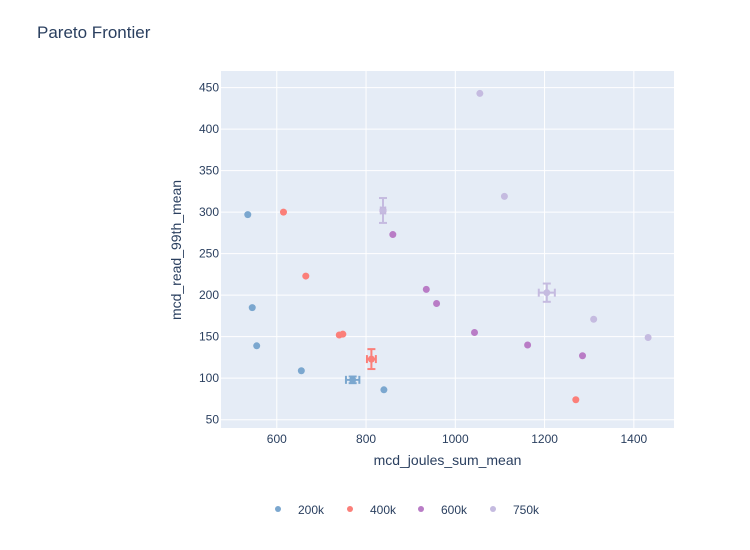 The height and width of the screenshot is (550, 750). Describe the element at coordinates (209, 254) in the screenshot. I see `y-tick-label: 250` at that location.